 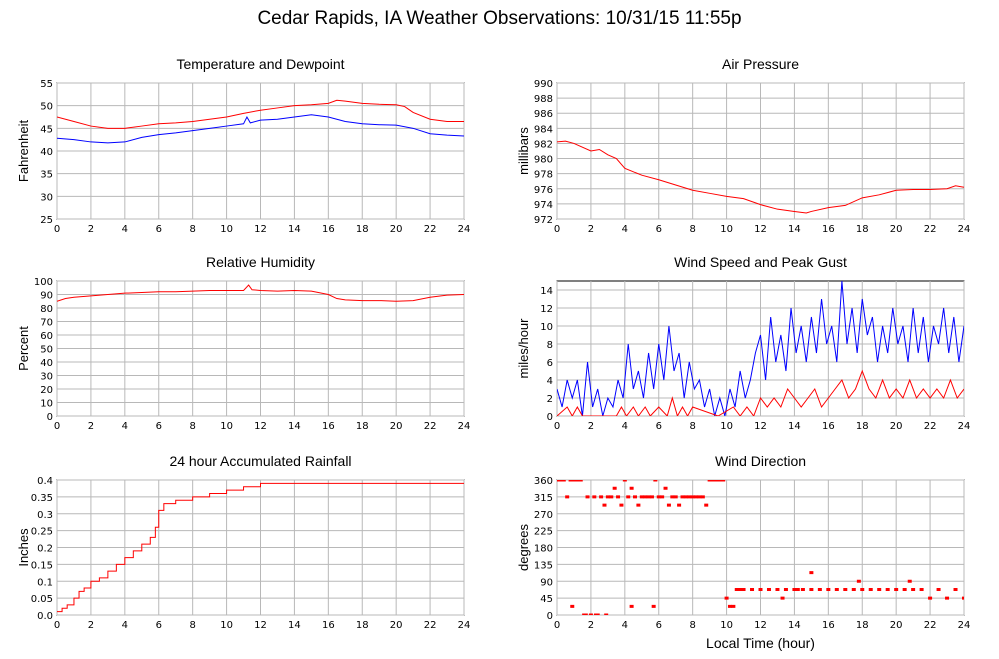 What do you see at coordinates (46, 84) in the screenshot?
I see `y-tick-label: 55` at bounding box center [46, 84].